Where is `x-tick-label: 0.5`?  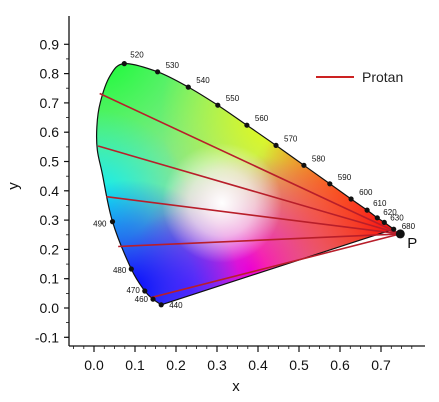
x-tick-label: 0.5 is located at coordinates (299, 365).